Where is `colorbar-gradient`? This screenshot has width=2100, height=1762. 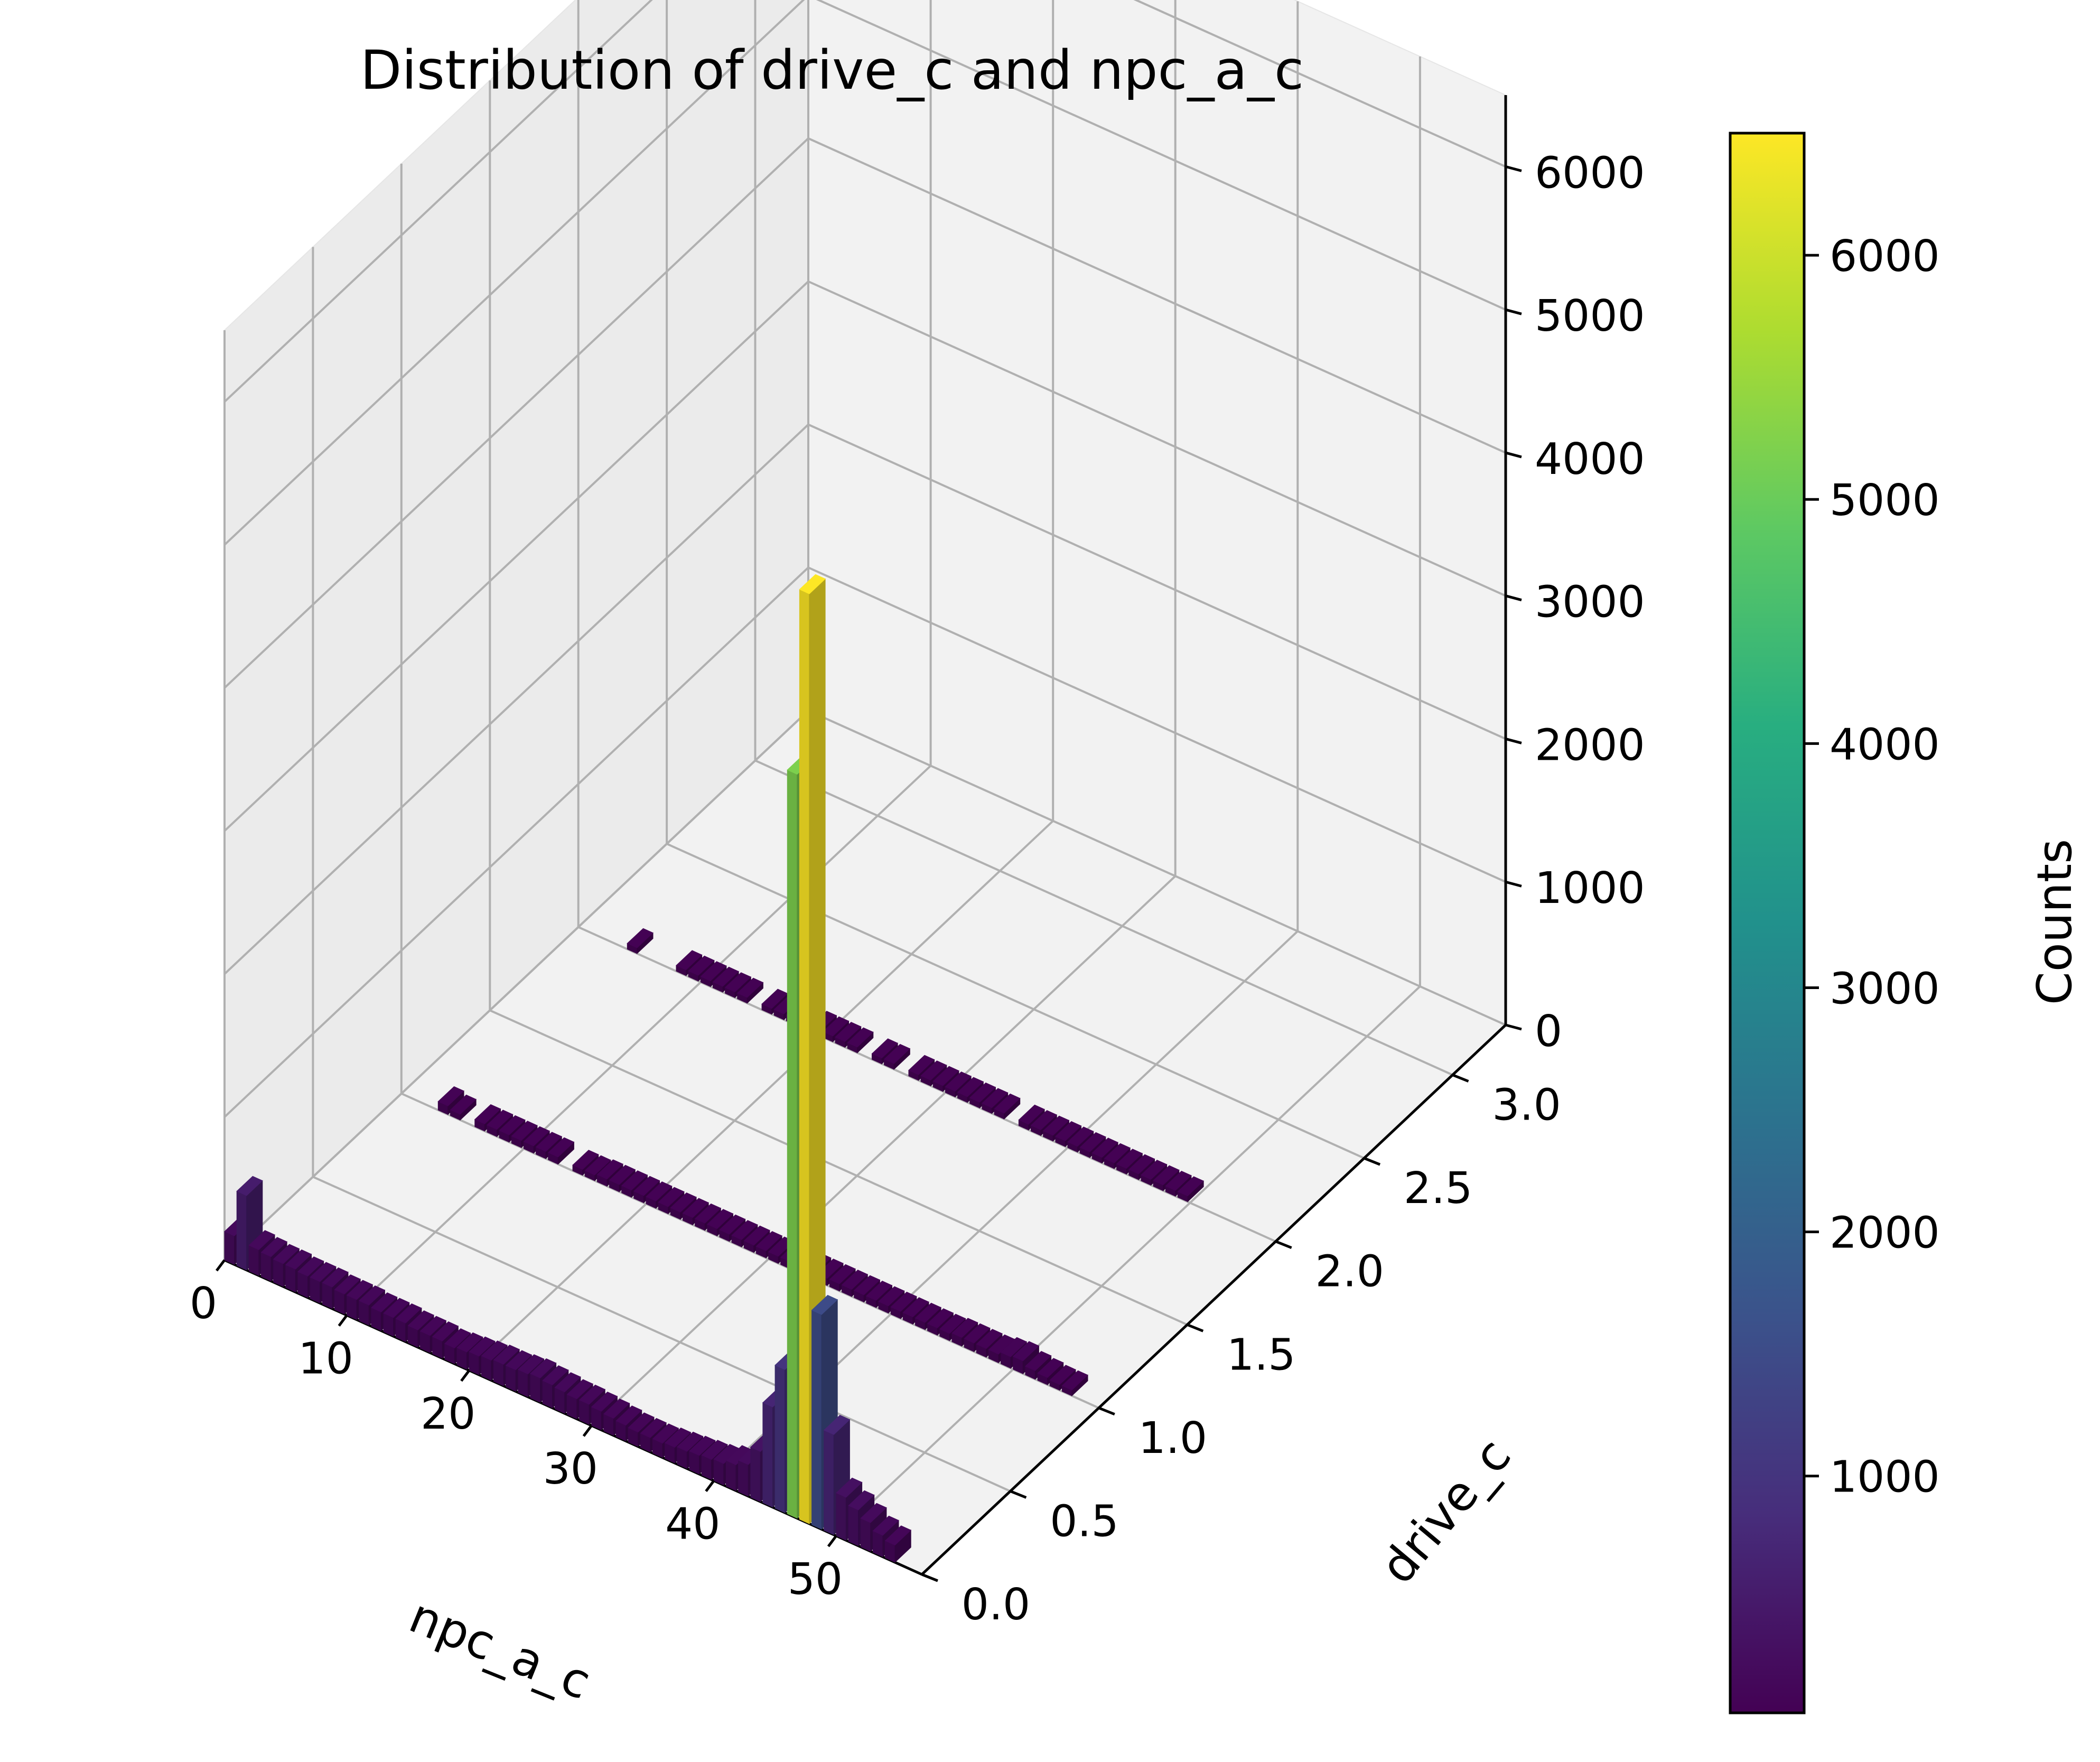 colorbar-gradient is located at coordinates (1767, 923).